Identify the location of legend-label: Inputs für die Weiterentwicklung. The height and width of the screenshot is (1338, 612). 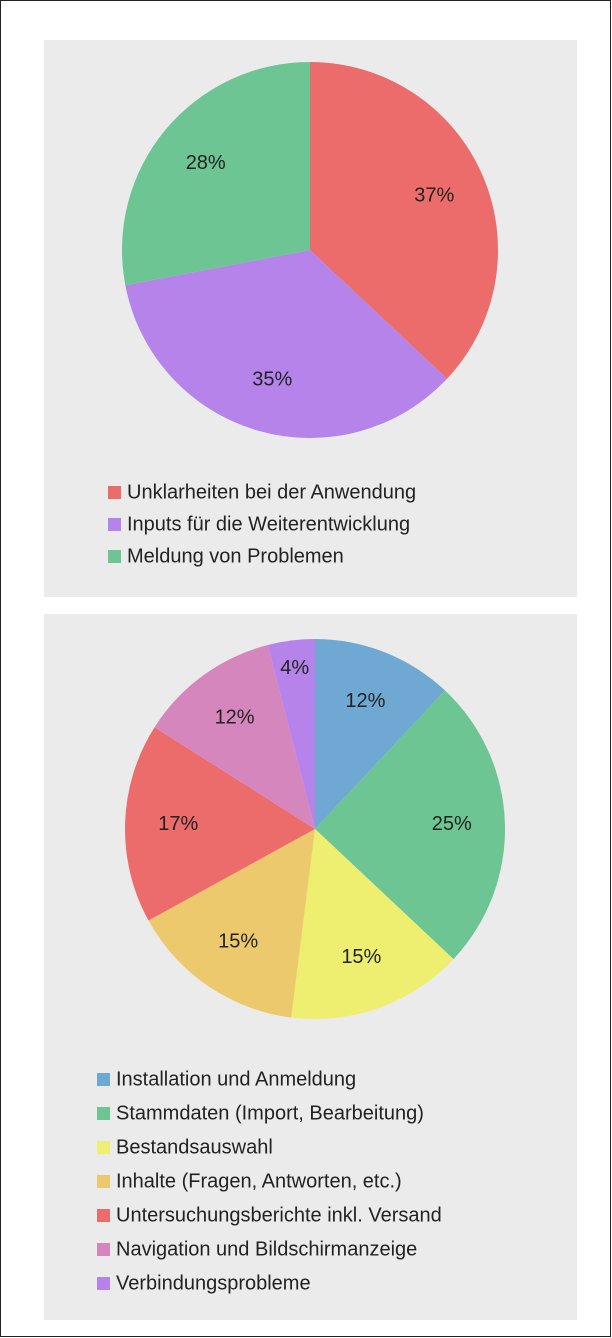
(268, 524).